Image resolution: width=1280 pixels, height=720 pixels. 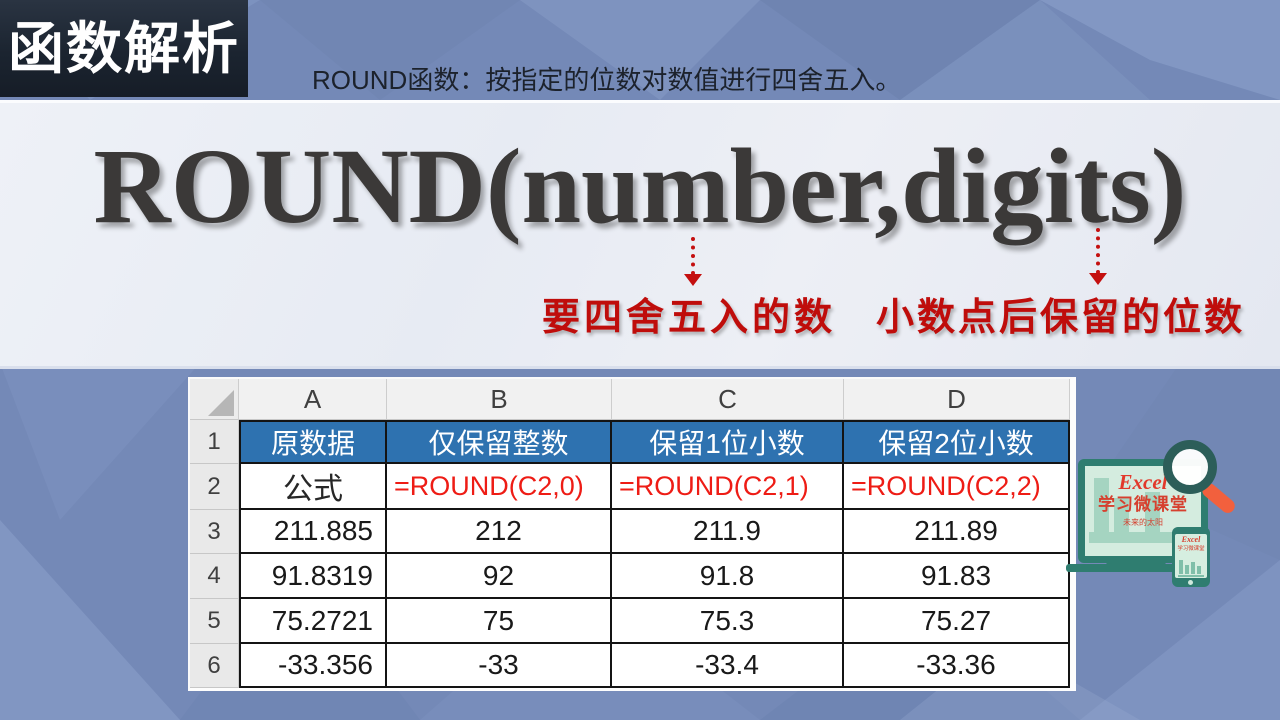 I want to click on header-badge: 函数解析, so click(x=124, y=48).